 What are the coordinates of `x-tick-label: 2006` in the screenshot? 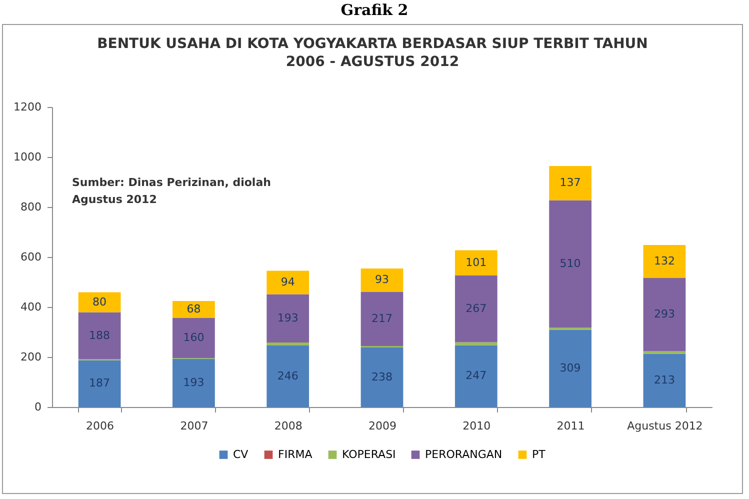 It's located at (100, 426).